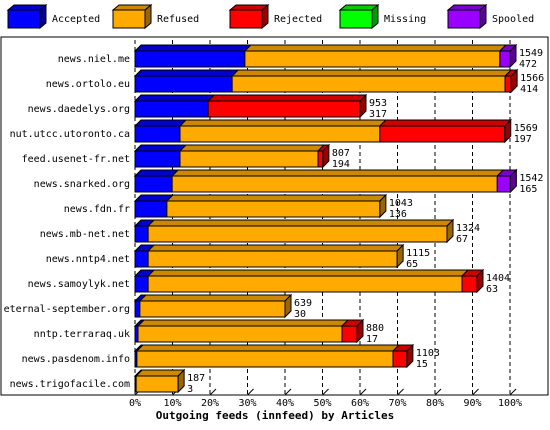 The image size is (550, 430). I want to click on y-tick-label: news.samoylyk.net, so click(79, 284).